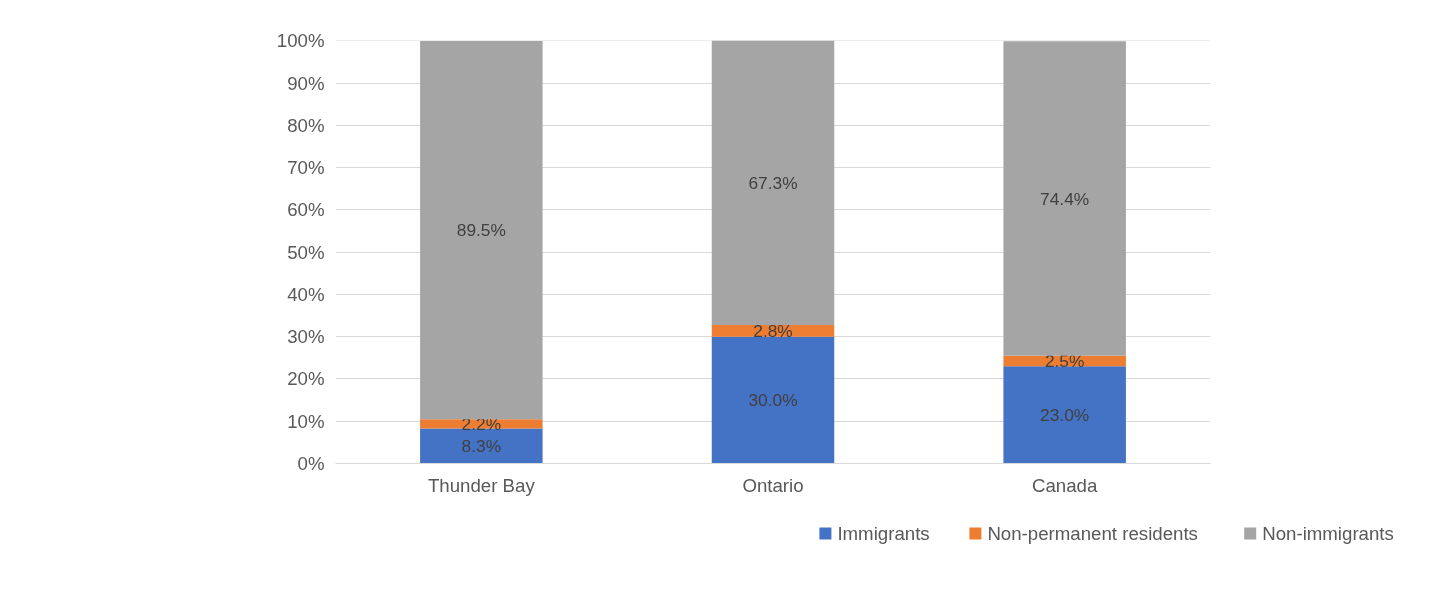 Image resolution: width=1452 pixels, height=603 pixels. Describe the element at coordinates (1064, 485) in the screenshot. I see `x-tick-label: Canada` at that location.